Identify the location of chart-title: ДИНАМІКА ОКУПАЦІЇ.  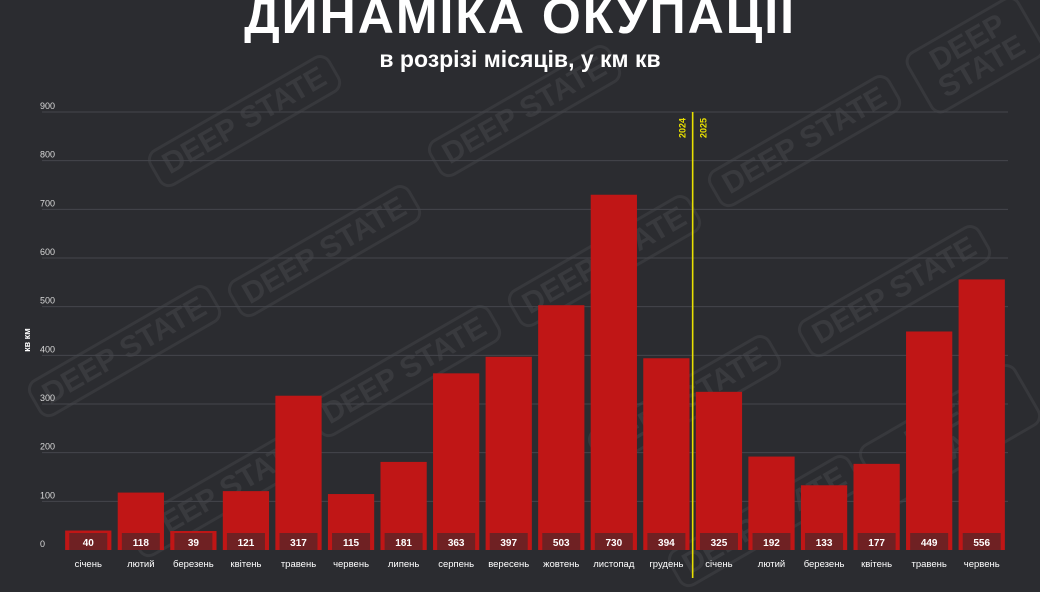
(520, 22).